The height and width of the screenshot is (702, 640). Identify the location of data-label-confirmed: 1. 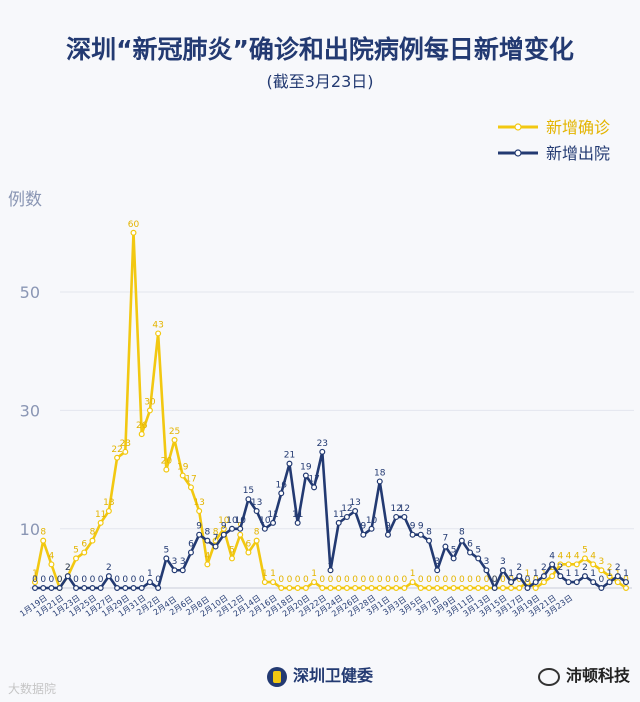
(314, 574).